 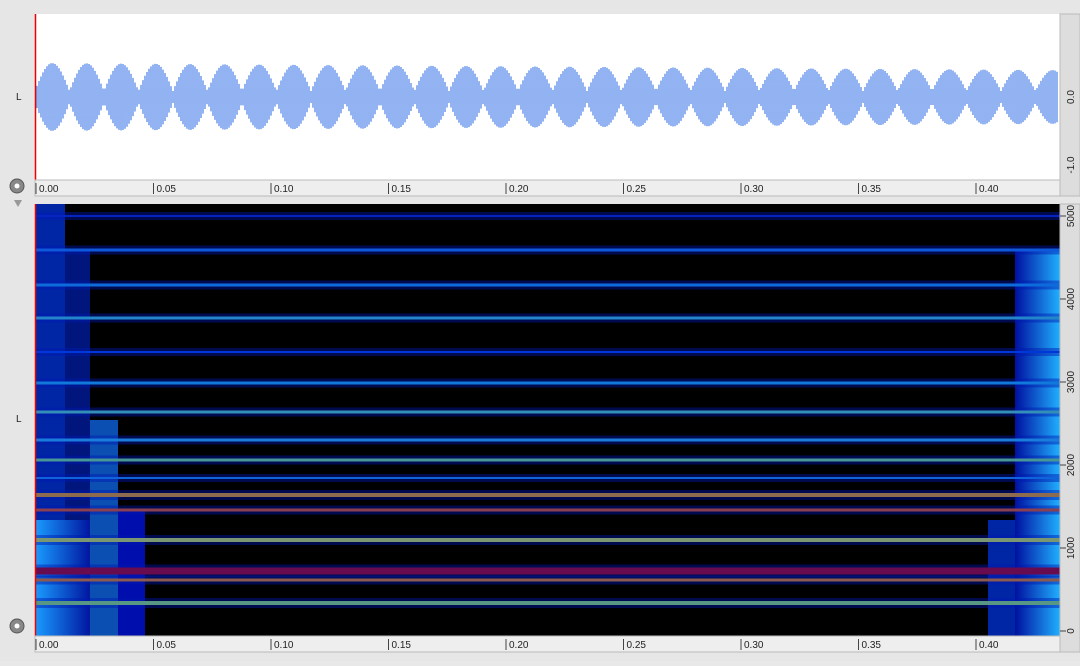 What do you see at coordinates (1071, 215) in the screenshot?
I see `frequency-tick-label: 5000` at bounding box center [1071, 215].